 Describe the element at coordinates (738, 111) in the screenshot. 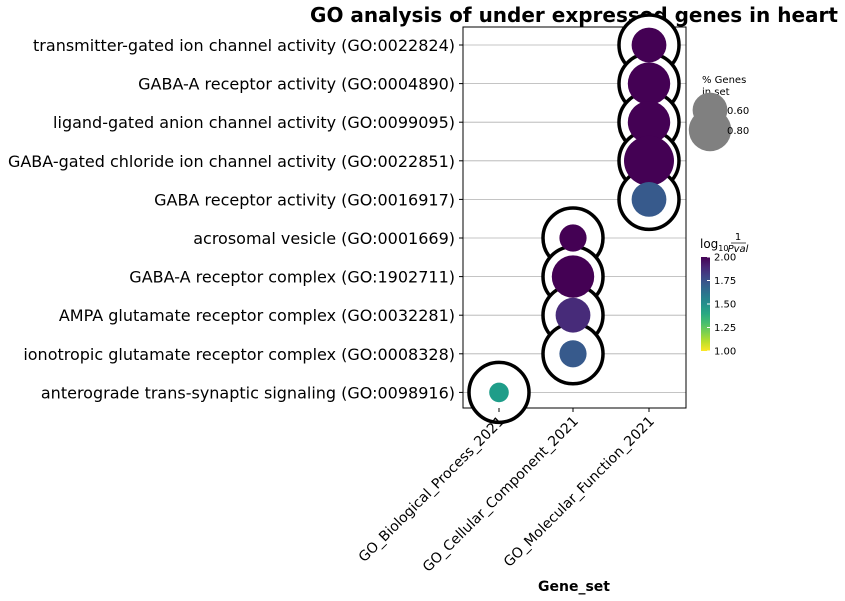

I see `size-legend-label: 0.60` at that location.